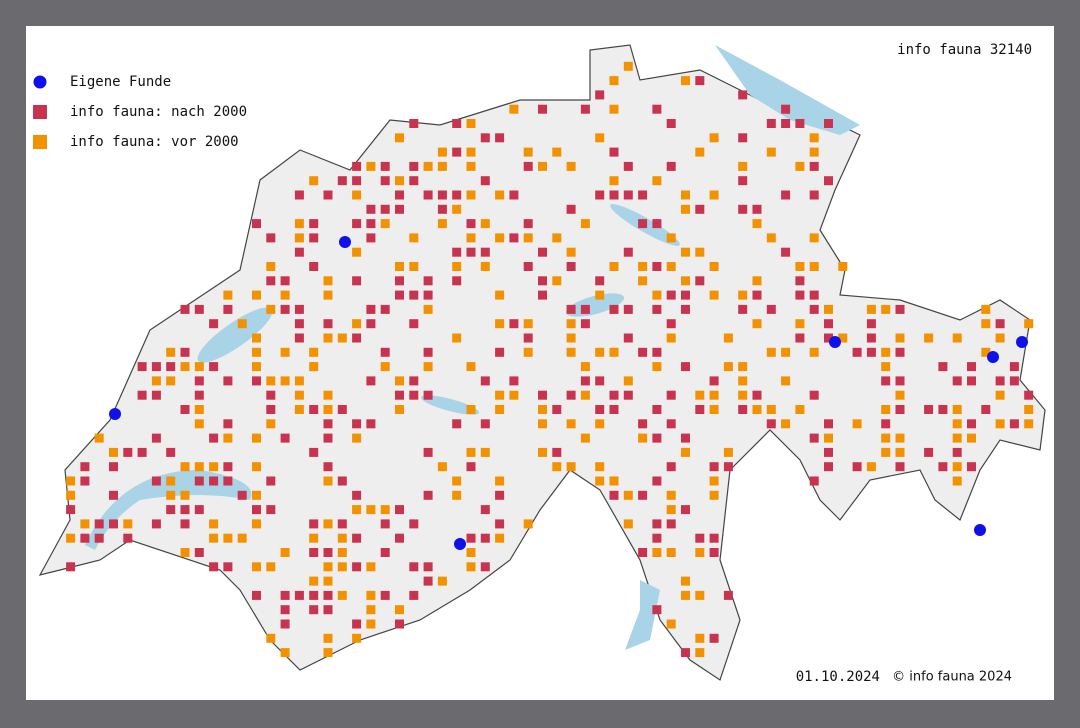  What do you see at coordinates (40, 142) in the screenshot?
I see `legend-symbol` at bounding box center [40, 142].